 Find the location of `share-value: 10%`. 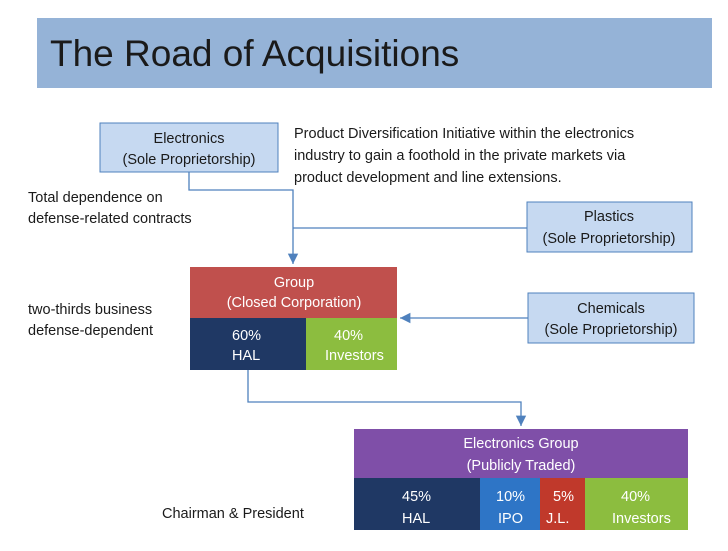

share-value: 10% is located at coordinates (510, 497).